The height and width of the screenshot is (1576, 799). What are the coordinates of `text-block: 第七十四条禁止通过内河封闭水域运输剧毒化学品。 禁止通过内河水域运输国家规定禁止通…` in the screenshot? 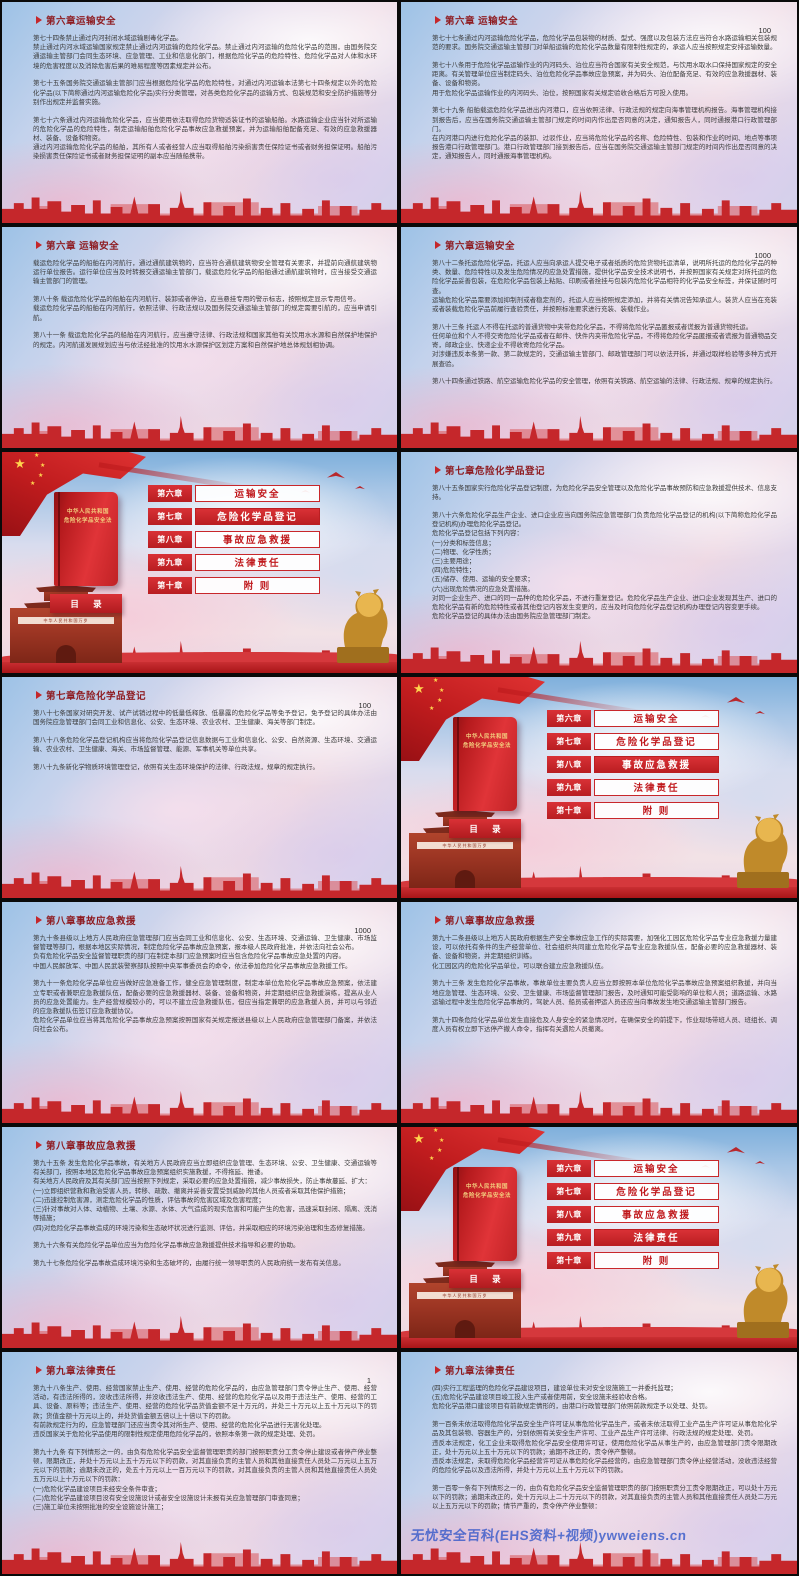 It's located at (205, 52).